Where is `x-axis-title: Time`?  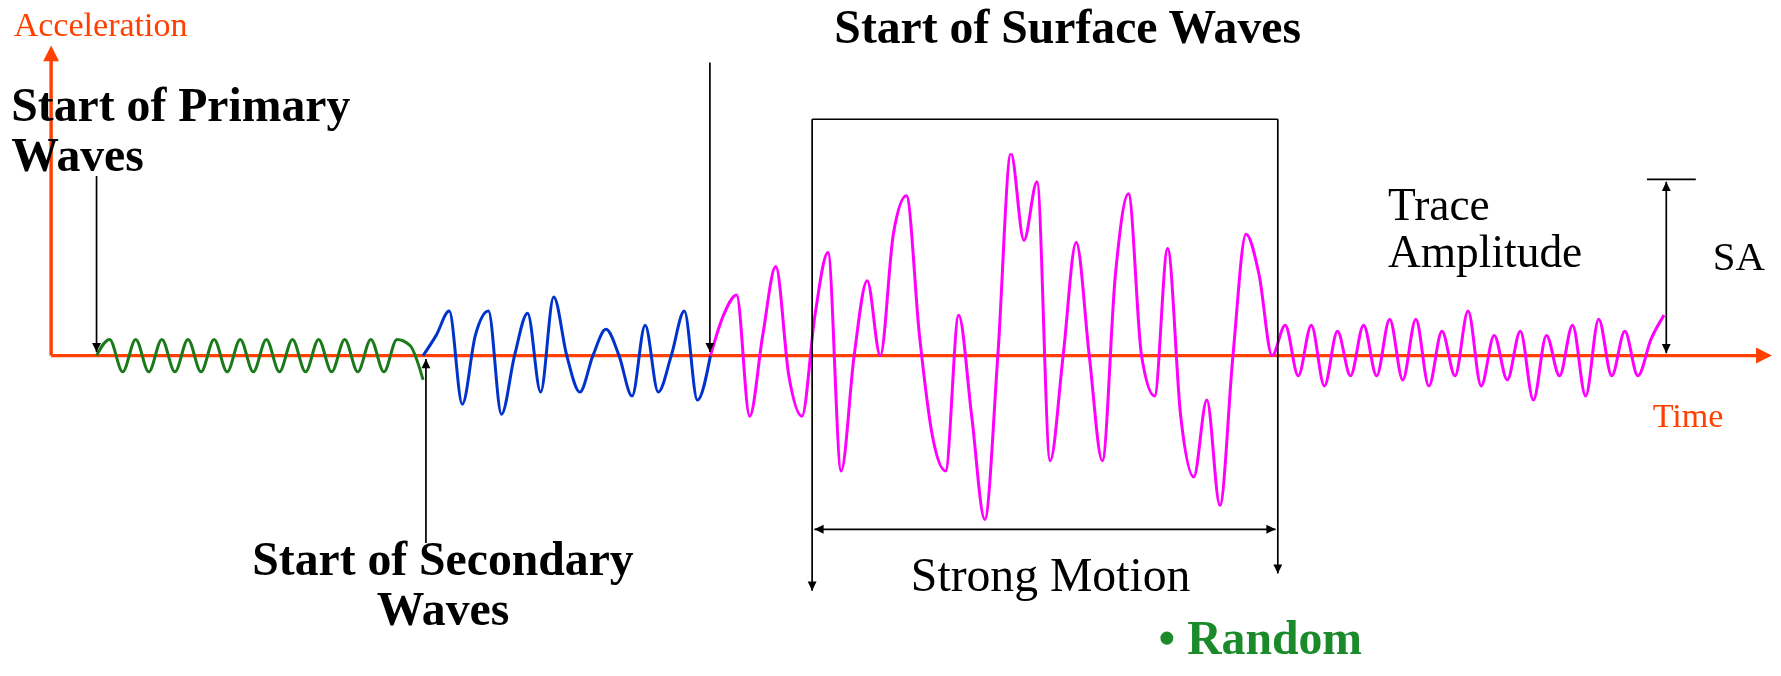
x-axis-title: Time is located at coordinates (1688, 415).